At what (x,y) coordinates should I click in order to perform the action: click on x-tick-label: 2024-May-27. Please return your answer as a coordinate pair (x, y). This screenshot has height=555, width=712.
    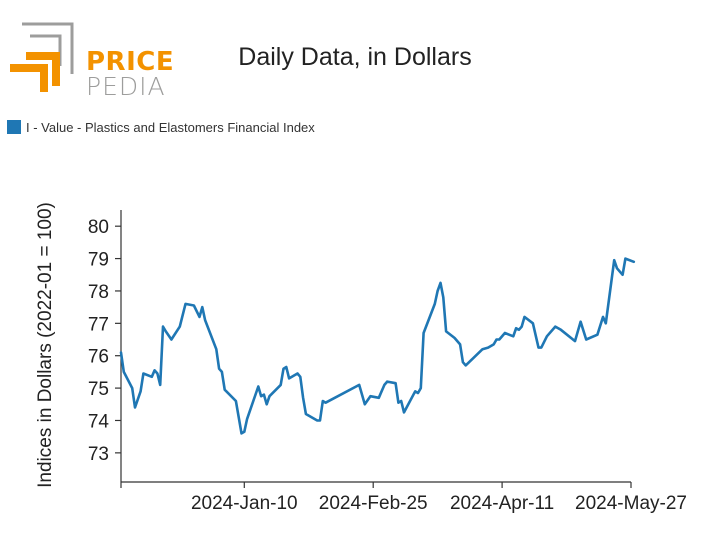
    Looking at the image, I should click on (631, 503).